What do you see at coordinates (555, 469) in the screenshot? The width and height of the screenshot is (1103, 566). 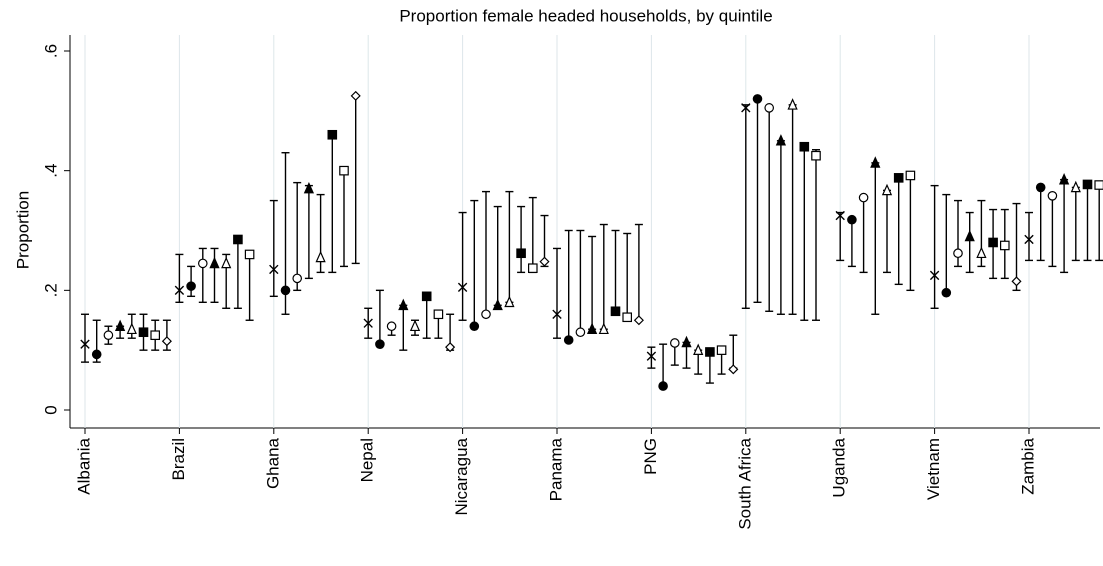 I see `x-tick-label: Panama` at bounding box center [555, 469].